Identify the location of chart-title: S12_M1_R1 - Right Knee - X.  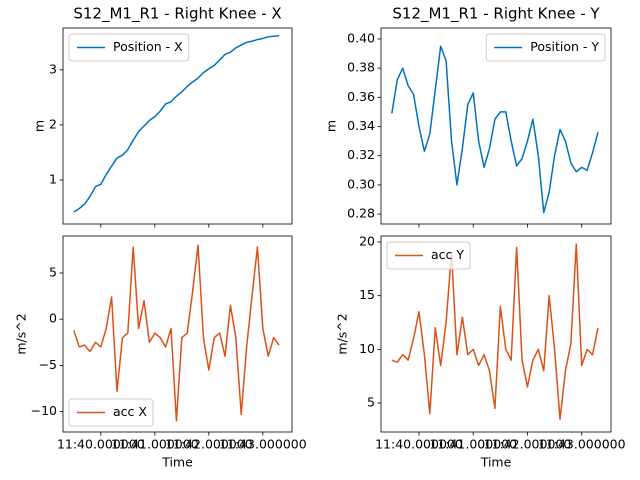
(177, 14).